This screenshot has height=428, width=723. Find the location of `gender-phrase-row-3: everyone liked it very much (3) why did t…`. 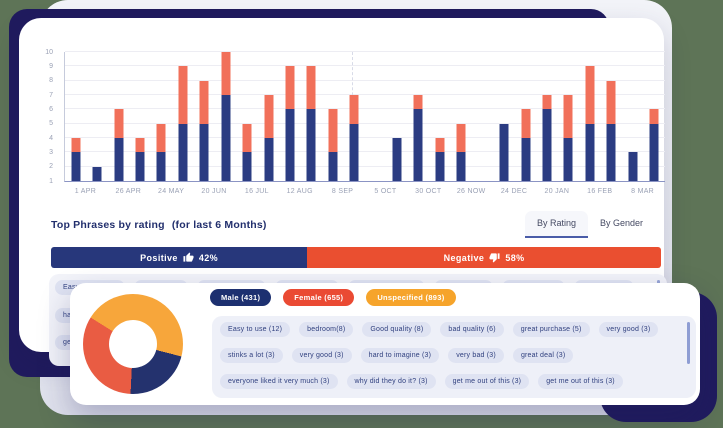

gender-phrase-row-3: everyone liked it very much (3) why did t… is located at coordinates (421, 381).